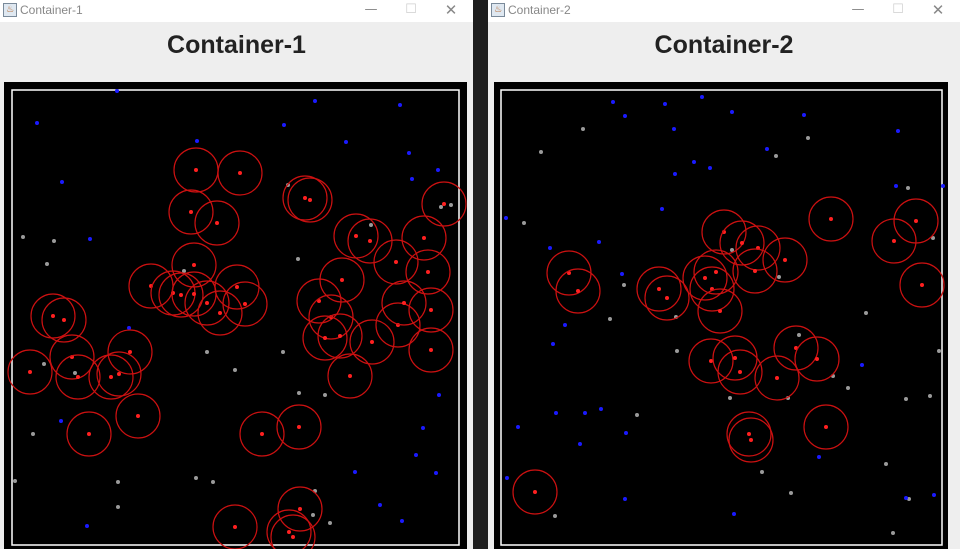  I want to click on title-bar: ♨ Container-2 — ☐ ✕, so click(724, 11).